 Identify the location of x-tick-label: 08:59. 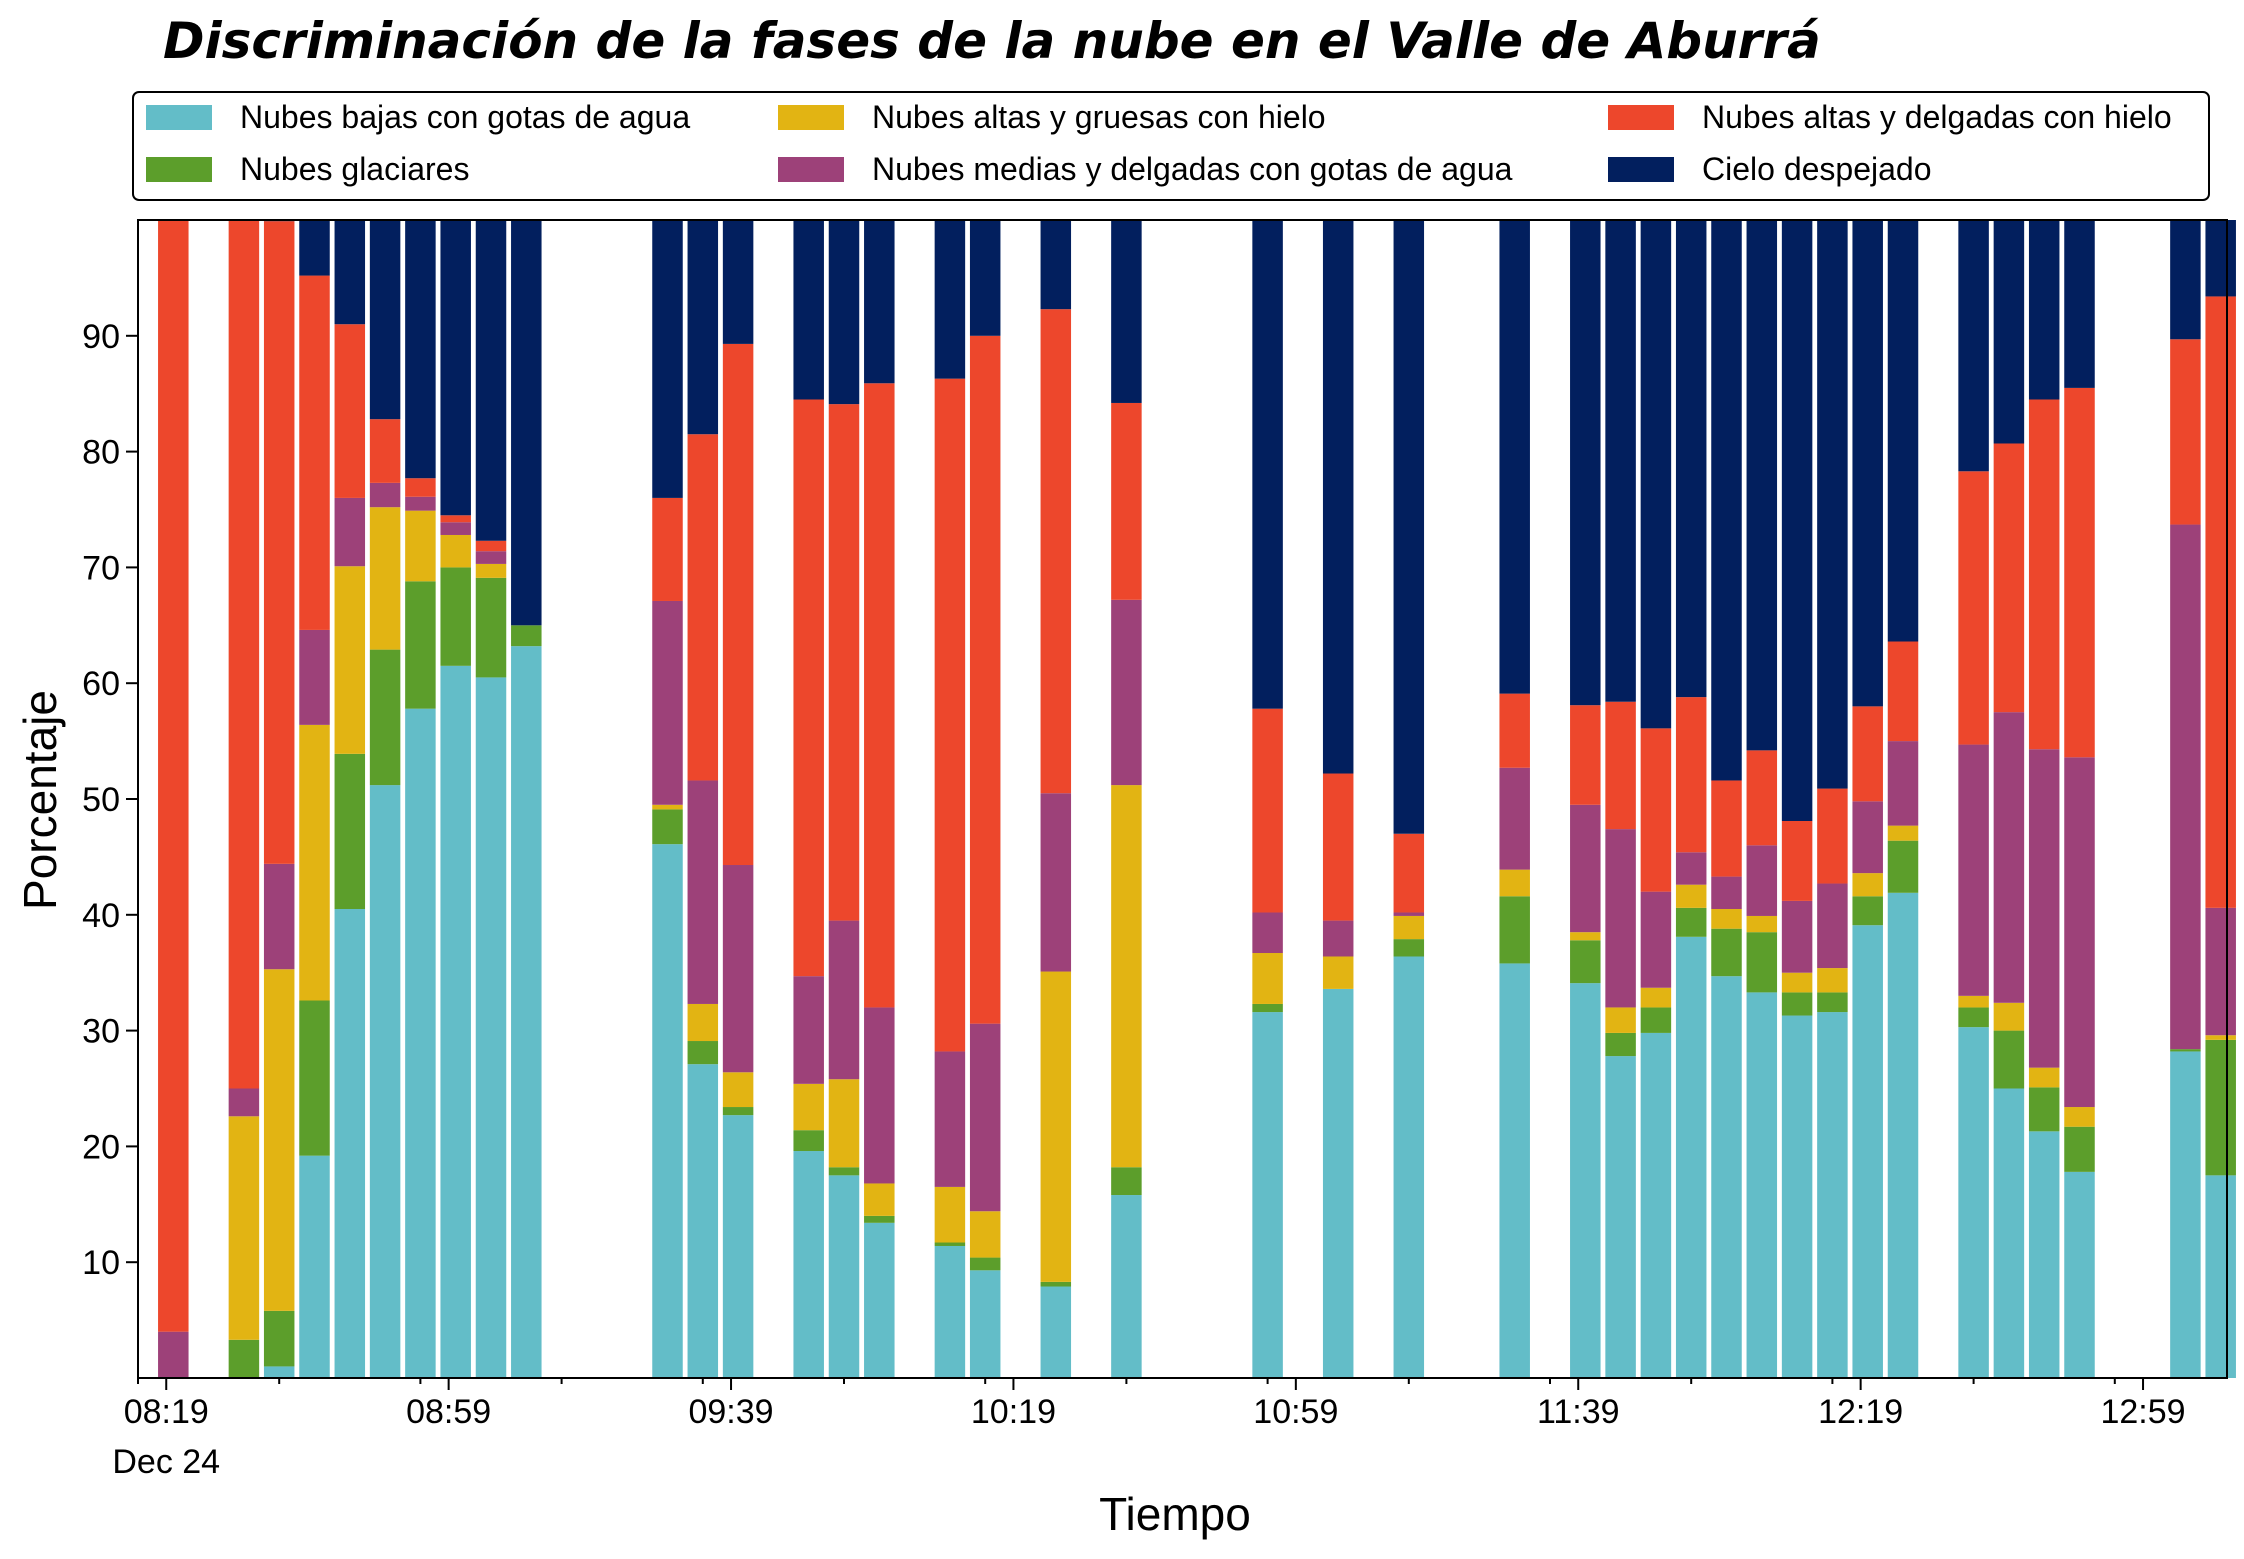
(448, 1412).